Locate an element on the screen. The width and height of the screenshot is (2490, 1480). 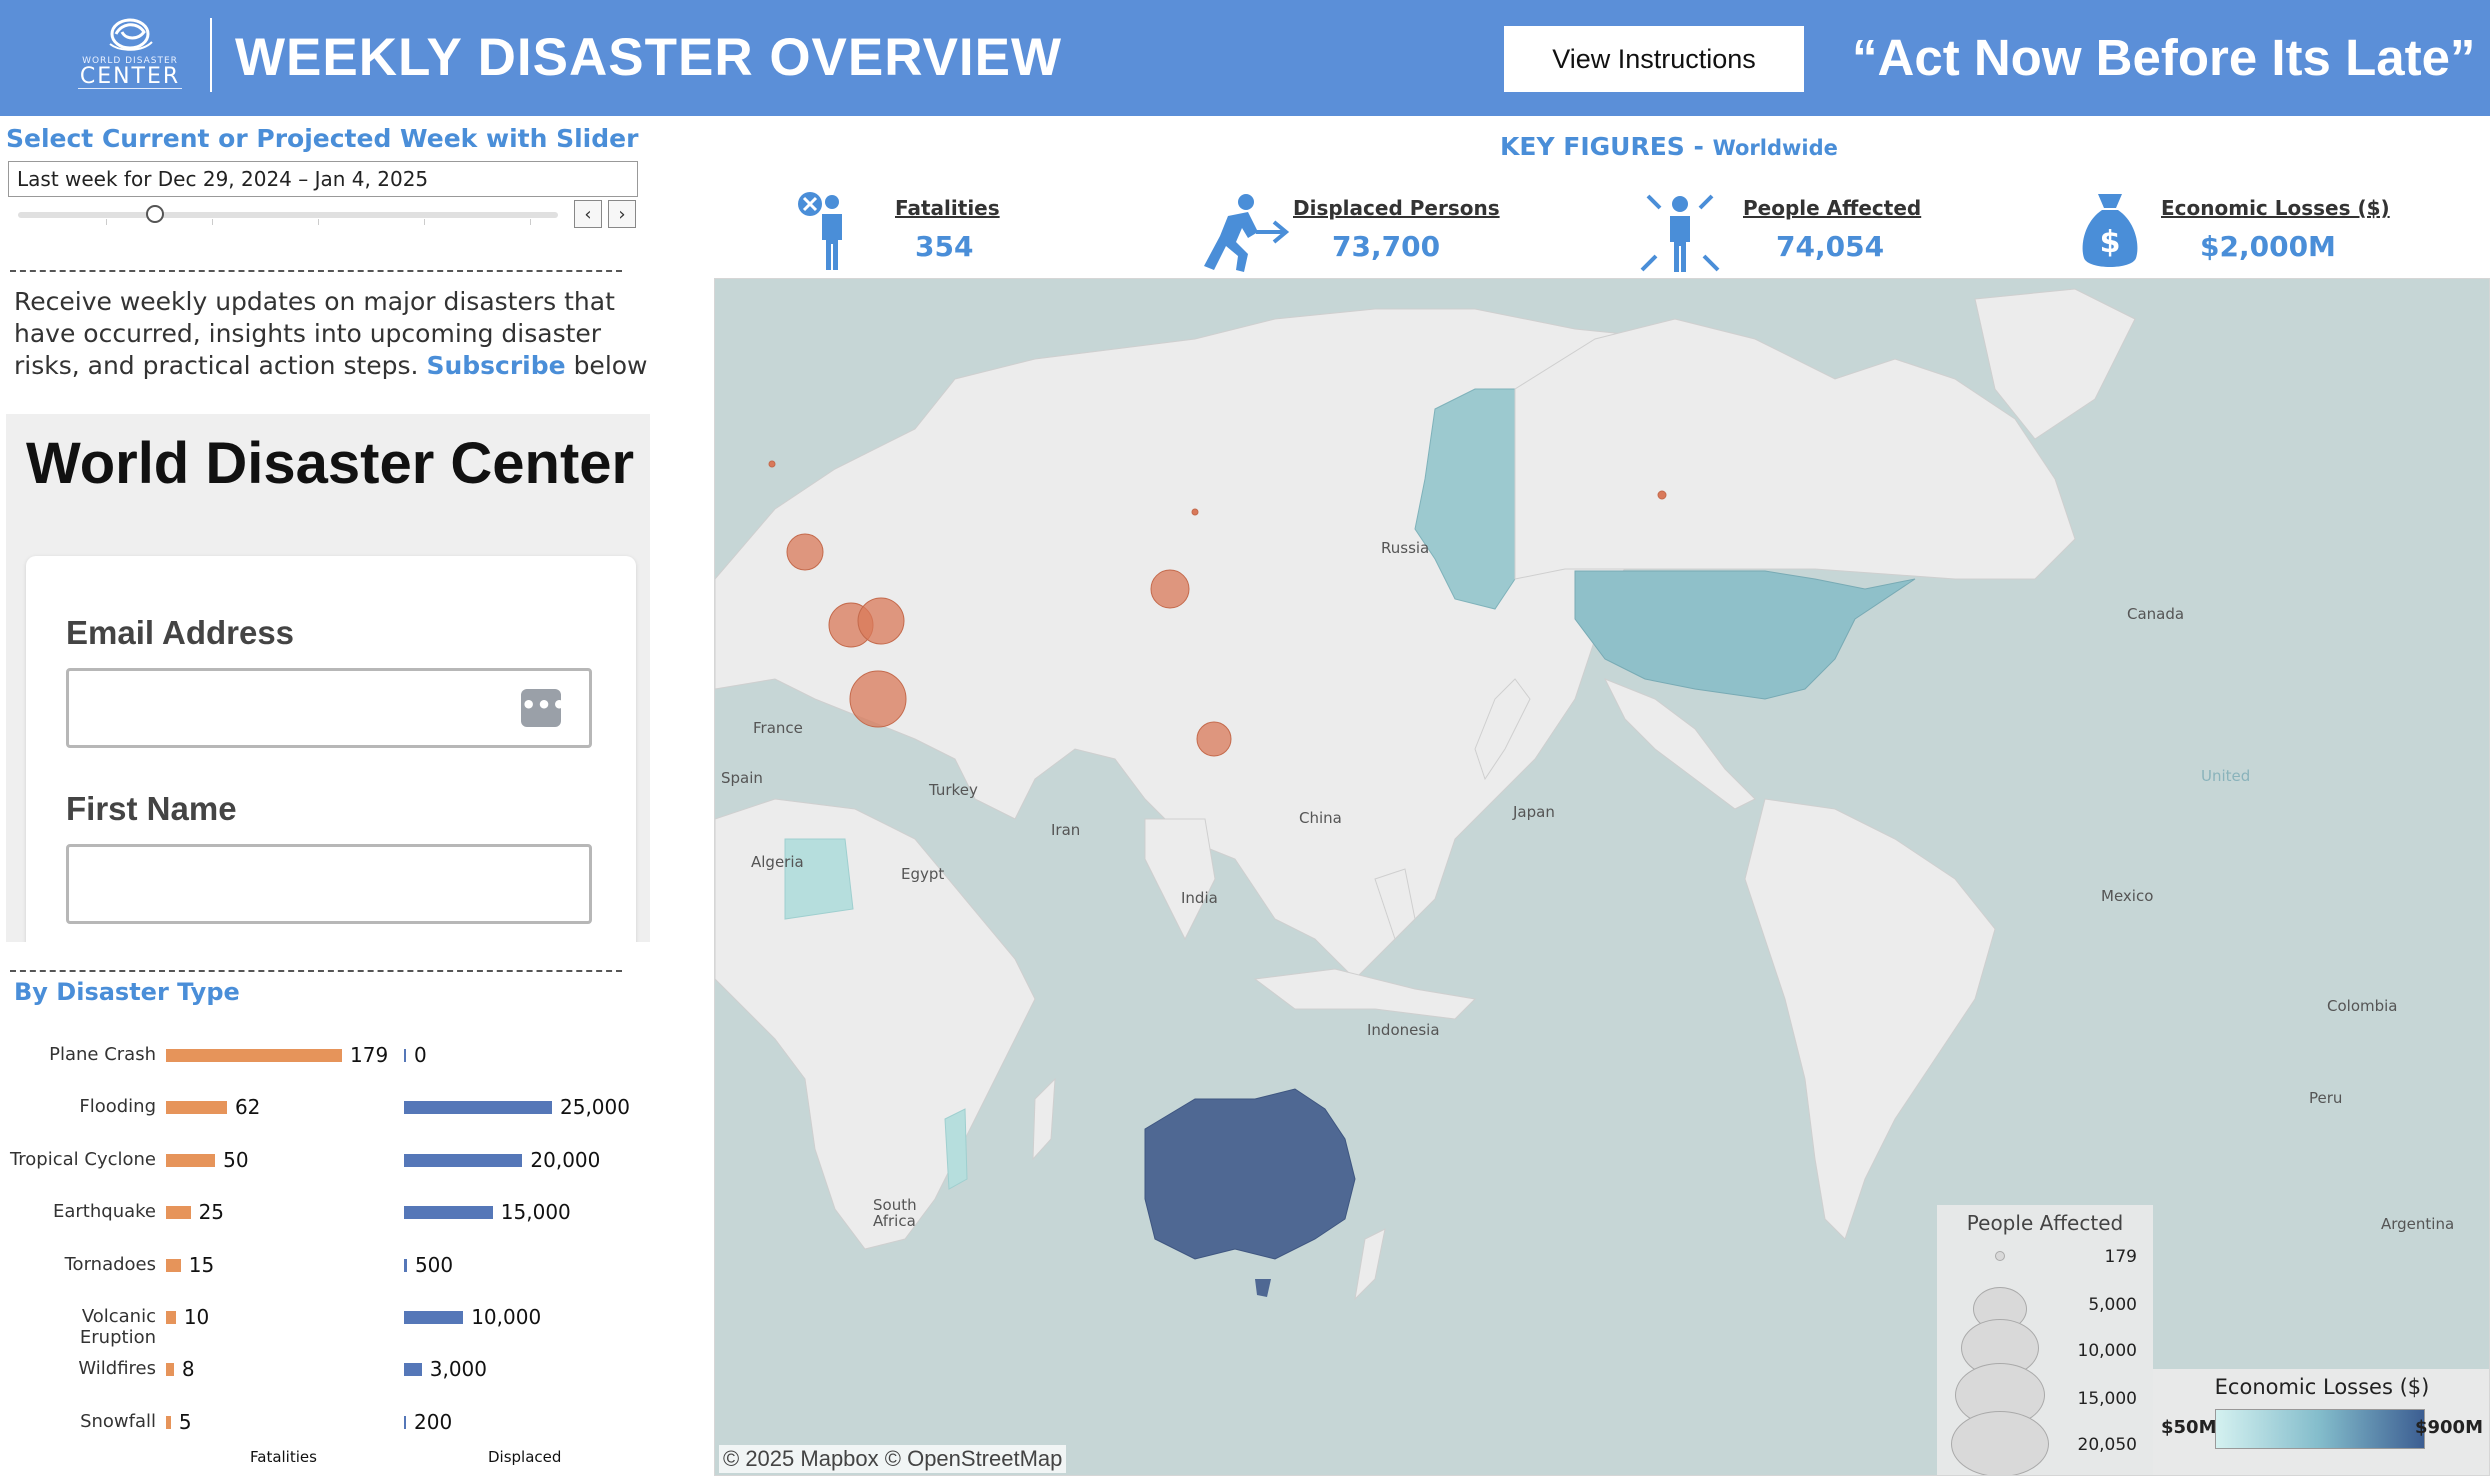
disaster-type-label: Snowfall is located at coordinates (118, 1421).